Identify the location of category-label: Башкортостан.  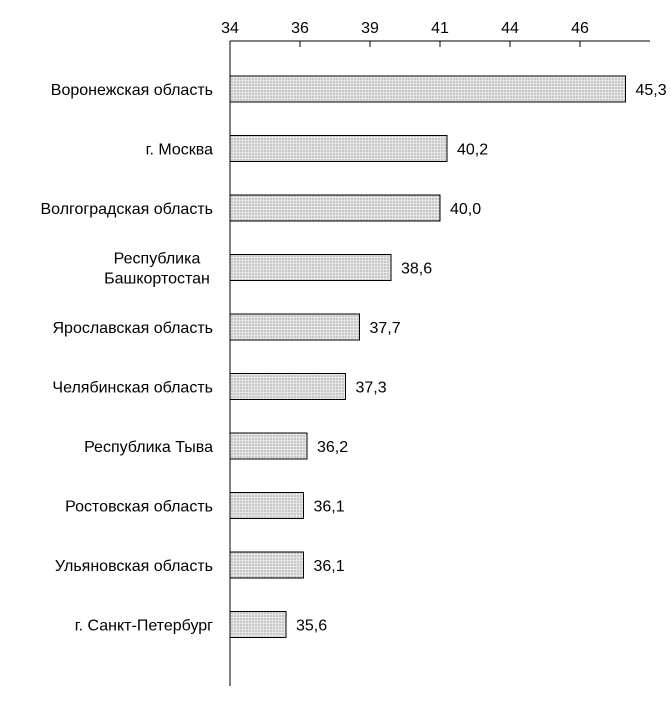
(157, 279).